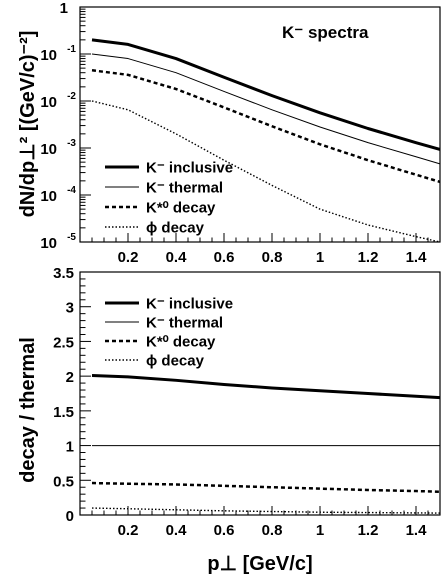 The image size is (442, 583). I want to click on ratio-y-tick-label: 3.5, so click(63, 273).